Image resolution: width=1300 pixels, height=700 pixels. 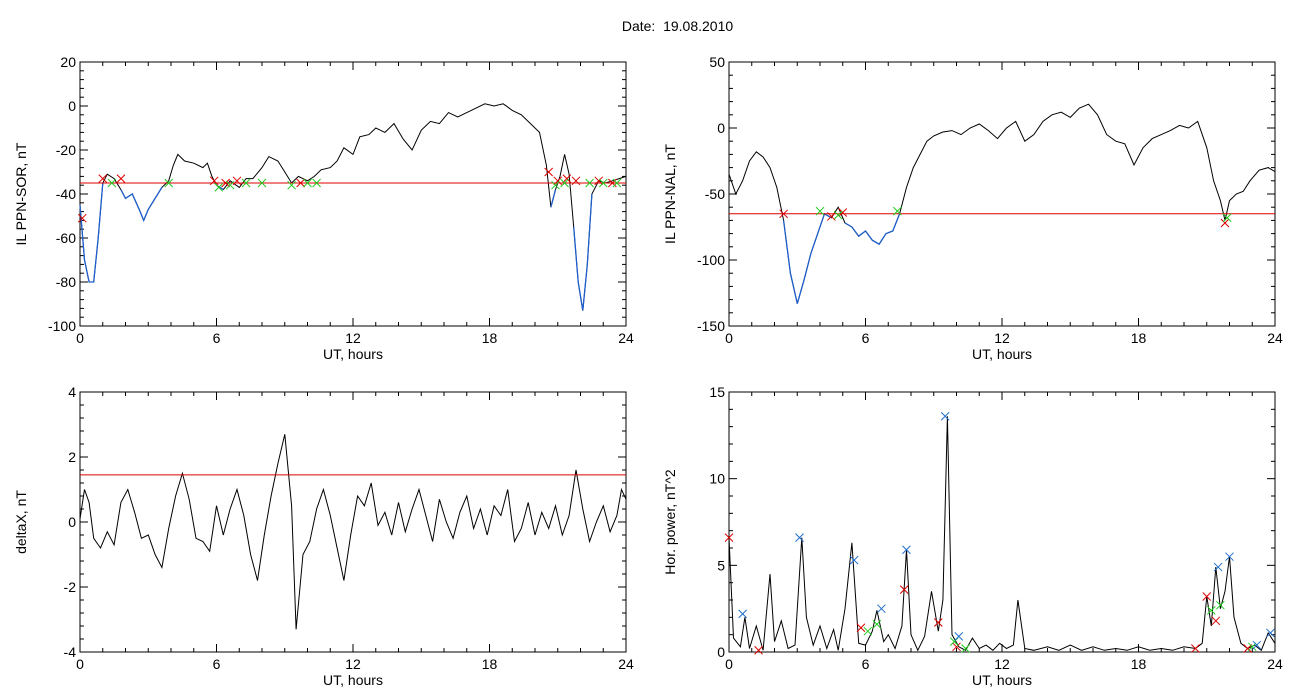 I want to click on y-tick-label: -100, so click(x=62, y=326).